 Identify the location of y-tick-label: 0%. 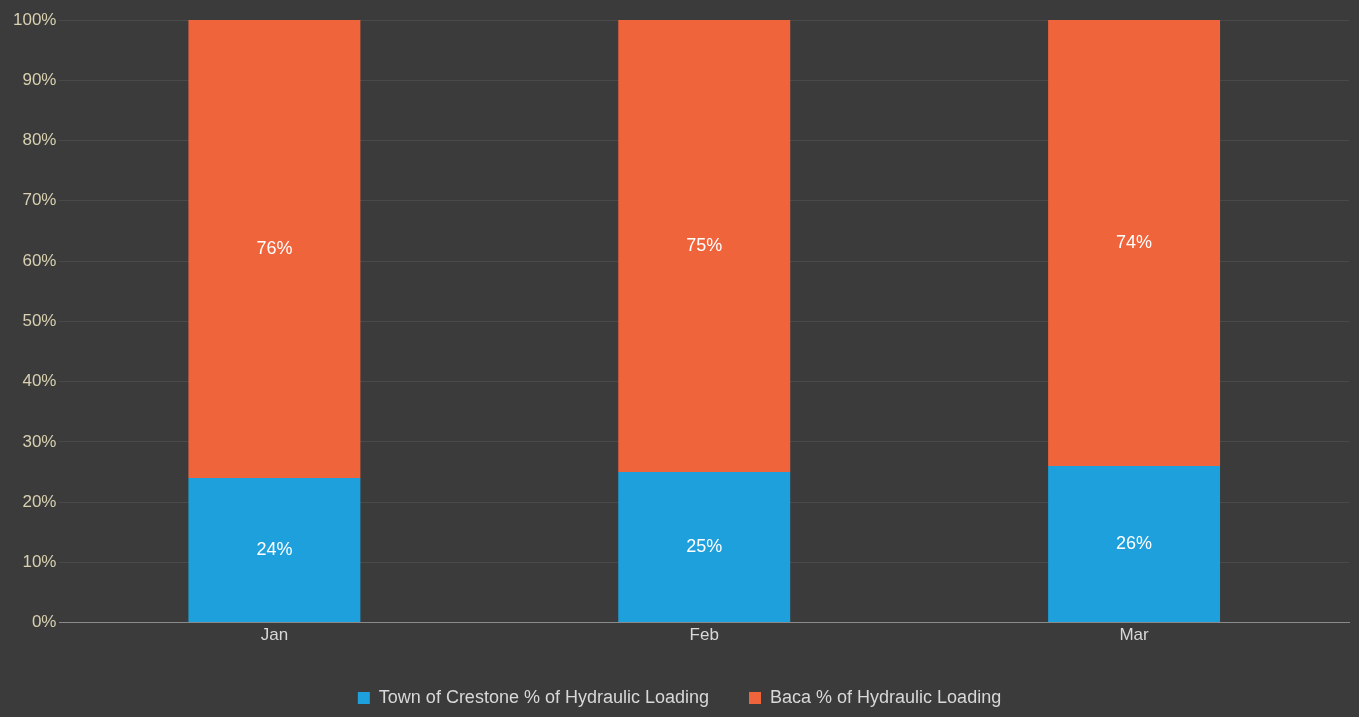
(44, 622).